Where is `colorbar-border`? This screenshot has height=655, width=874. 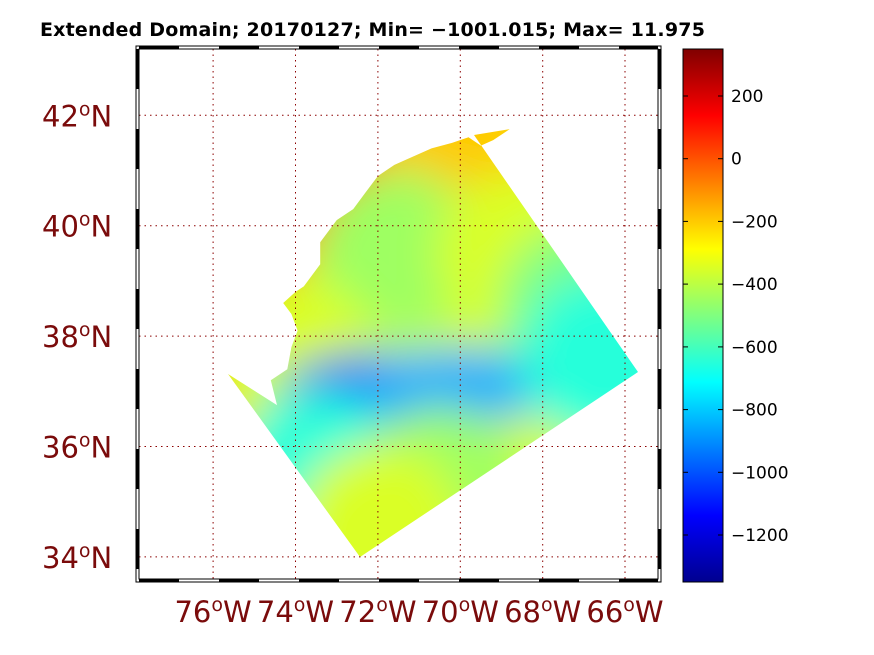 colorbar-border is located at coordinates (703, 315).